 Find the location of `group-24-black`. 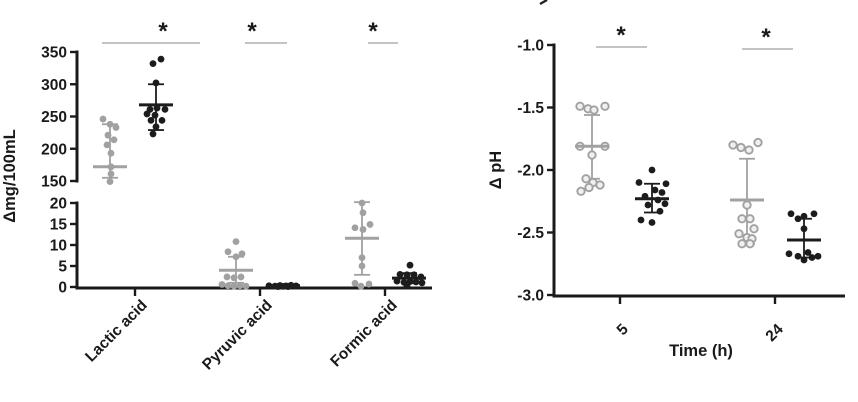

group-24-black is located at coordinates (803, 237).